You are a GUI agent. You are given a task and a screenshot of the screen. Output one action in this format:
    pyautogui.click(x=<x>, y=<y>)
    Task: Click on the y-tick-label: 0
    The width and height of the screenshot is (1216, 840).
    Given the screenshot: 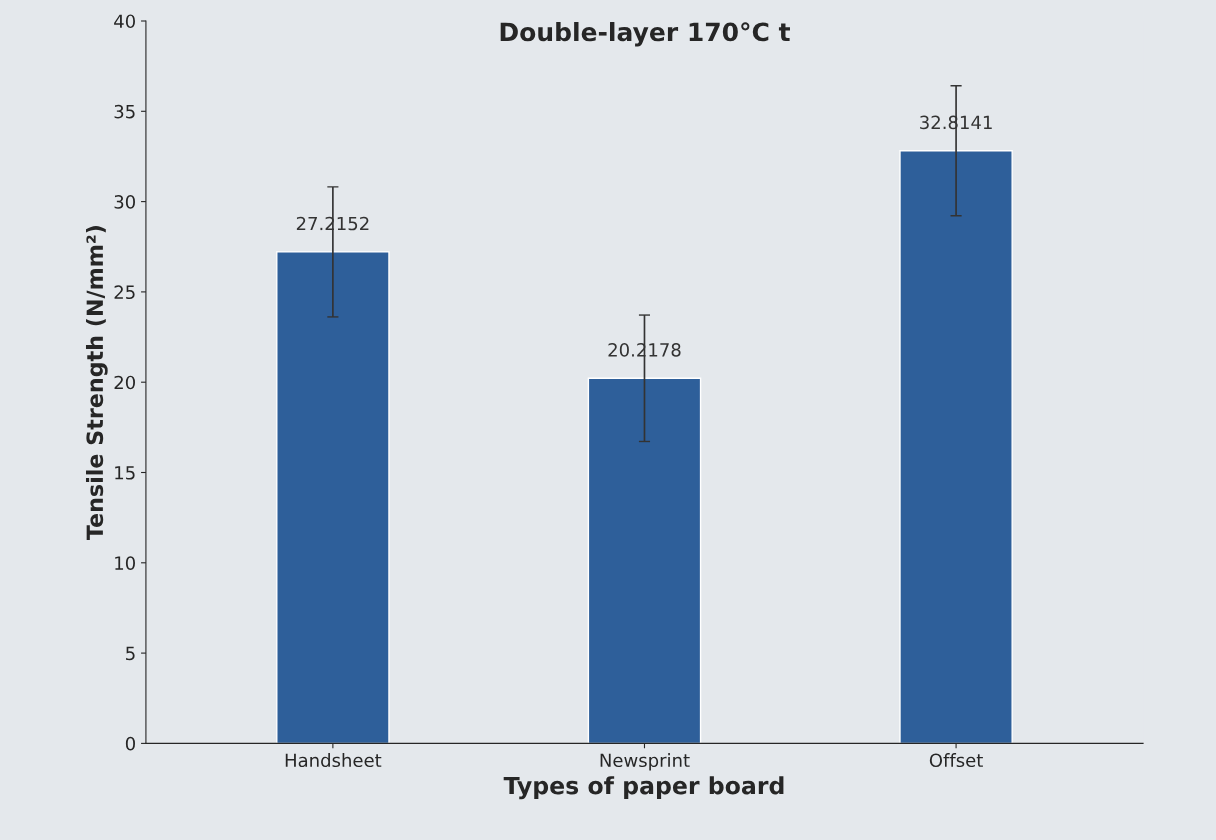 What is the action you would take?
    pyautogui.click(x=130, y=743)
    